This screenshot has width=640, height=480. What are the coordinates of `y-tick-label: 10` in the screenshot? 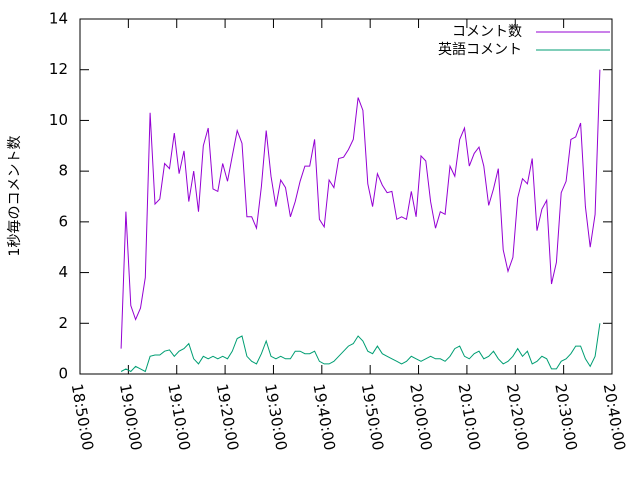 It's located at (58, 120).